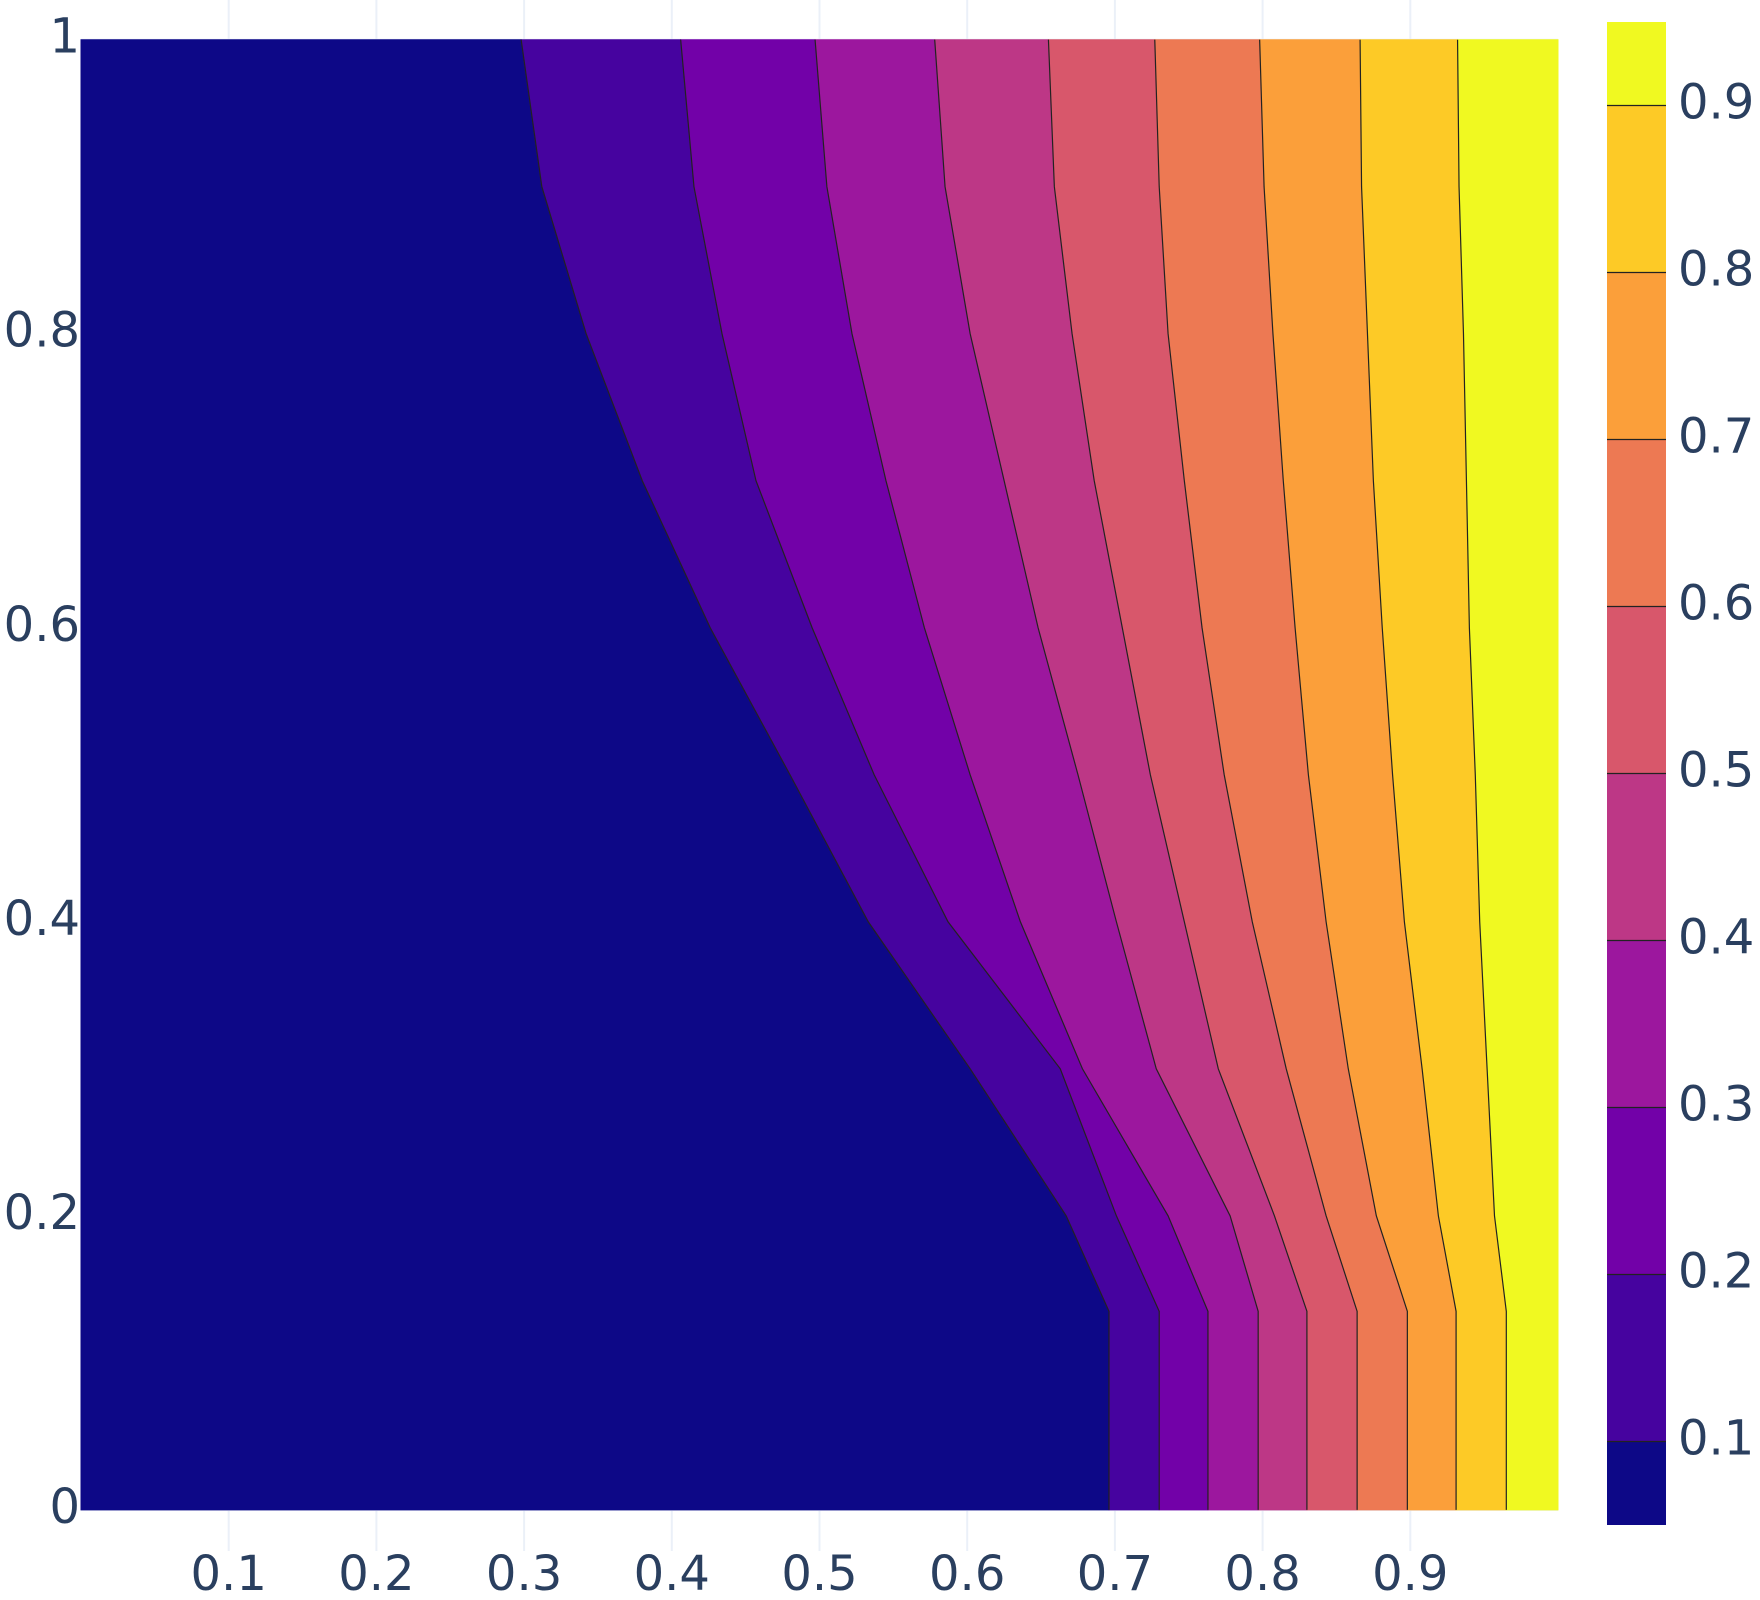  I want to click on x-tick-label: 0.8, so click(1262, 1573).